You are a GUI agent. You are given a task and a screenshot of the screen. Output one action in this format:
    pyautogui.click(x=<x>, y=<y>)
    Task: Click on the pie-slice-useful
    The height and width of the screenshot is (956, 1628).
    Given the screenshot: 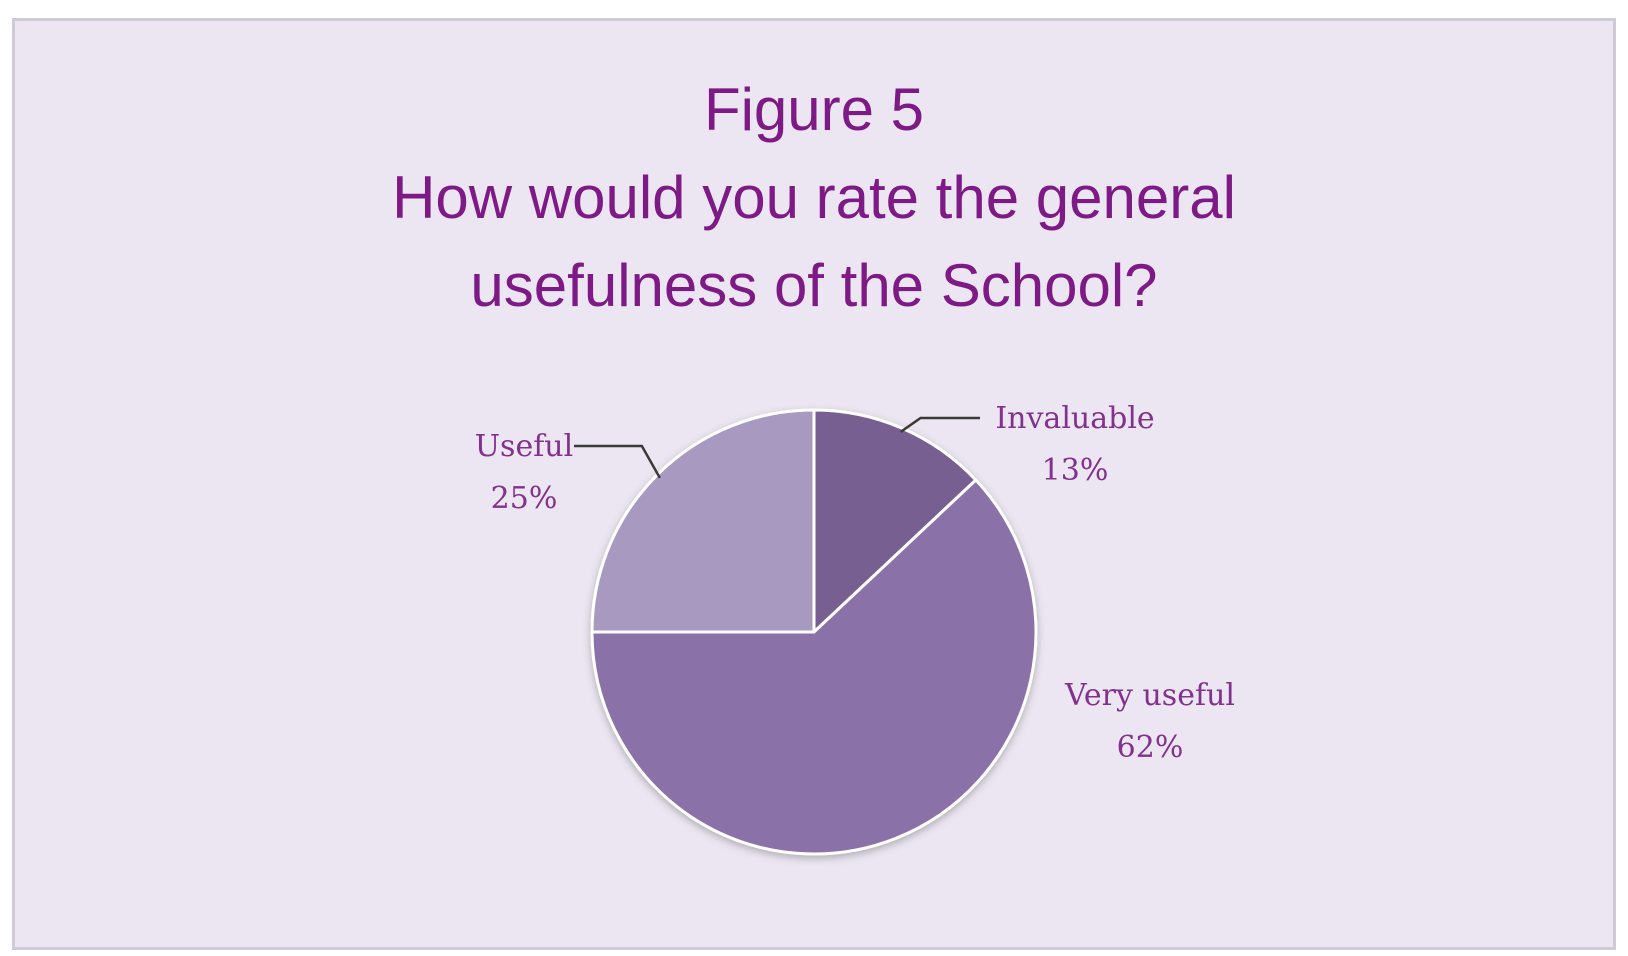 What is the action you would take?
    pyautogui.click(x=703, y=521)
    